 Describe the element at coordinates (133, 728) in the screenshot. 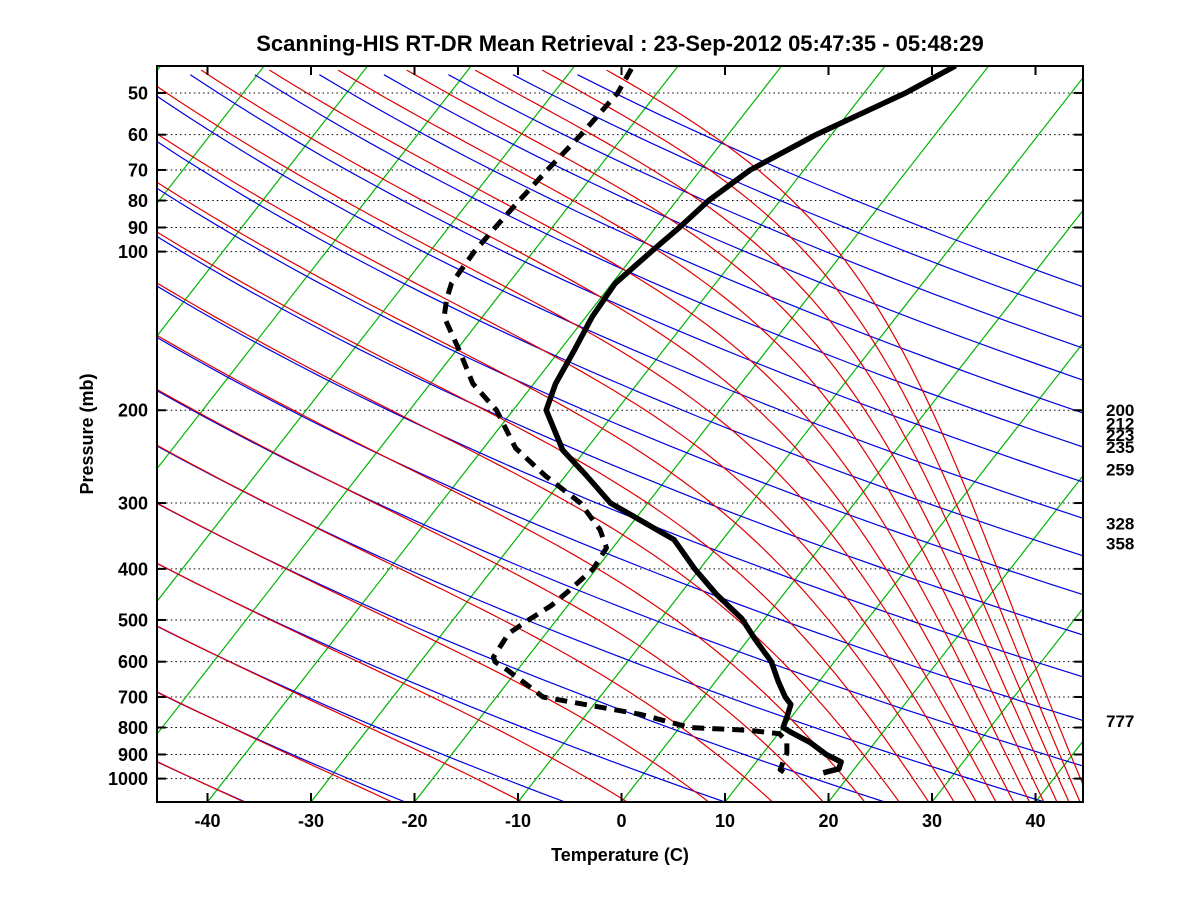

I see `y-tick-label-800: 800` at that location.